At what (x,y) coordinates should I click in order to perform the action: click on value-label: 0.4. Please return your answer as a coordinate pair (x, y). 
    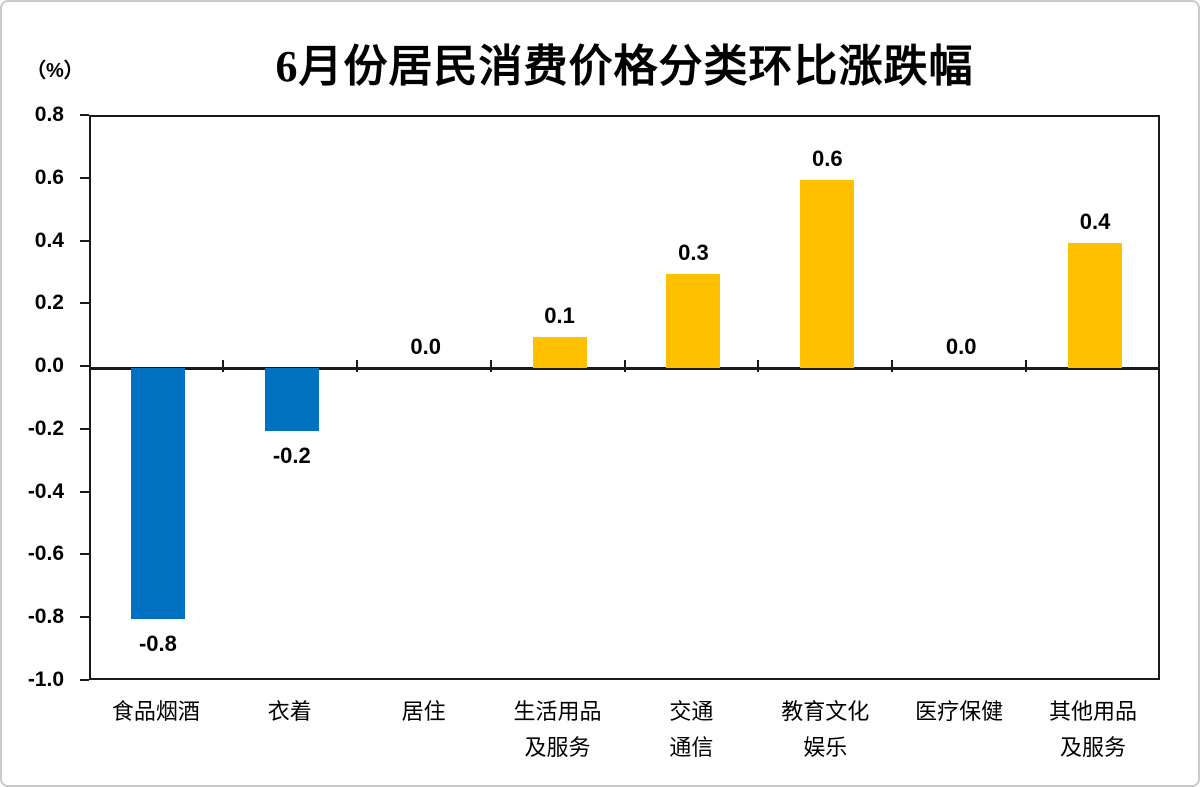
    Looking at the image, I should click on (1095, 221).